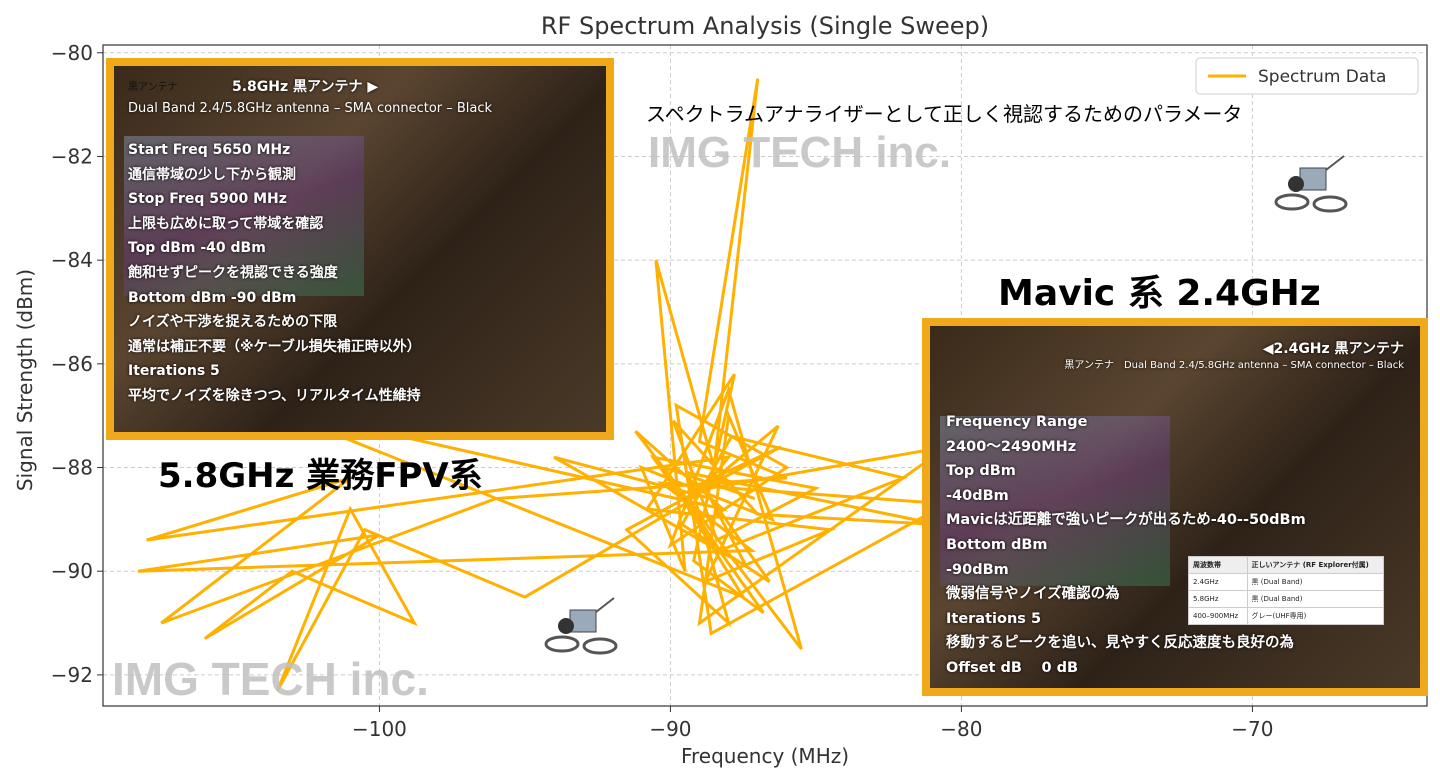 Image resolution: width=1440 pixels, height=783 pixels. What do you see at coordinates (320, 476) in the screenshot?
I see `label-fpv: 5.8GHz 業務FPV系` at bounding box center [320, 476].